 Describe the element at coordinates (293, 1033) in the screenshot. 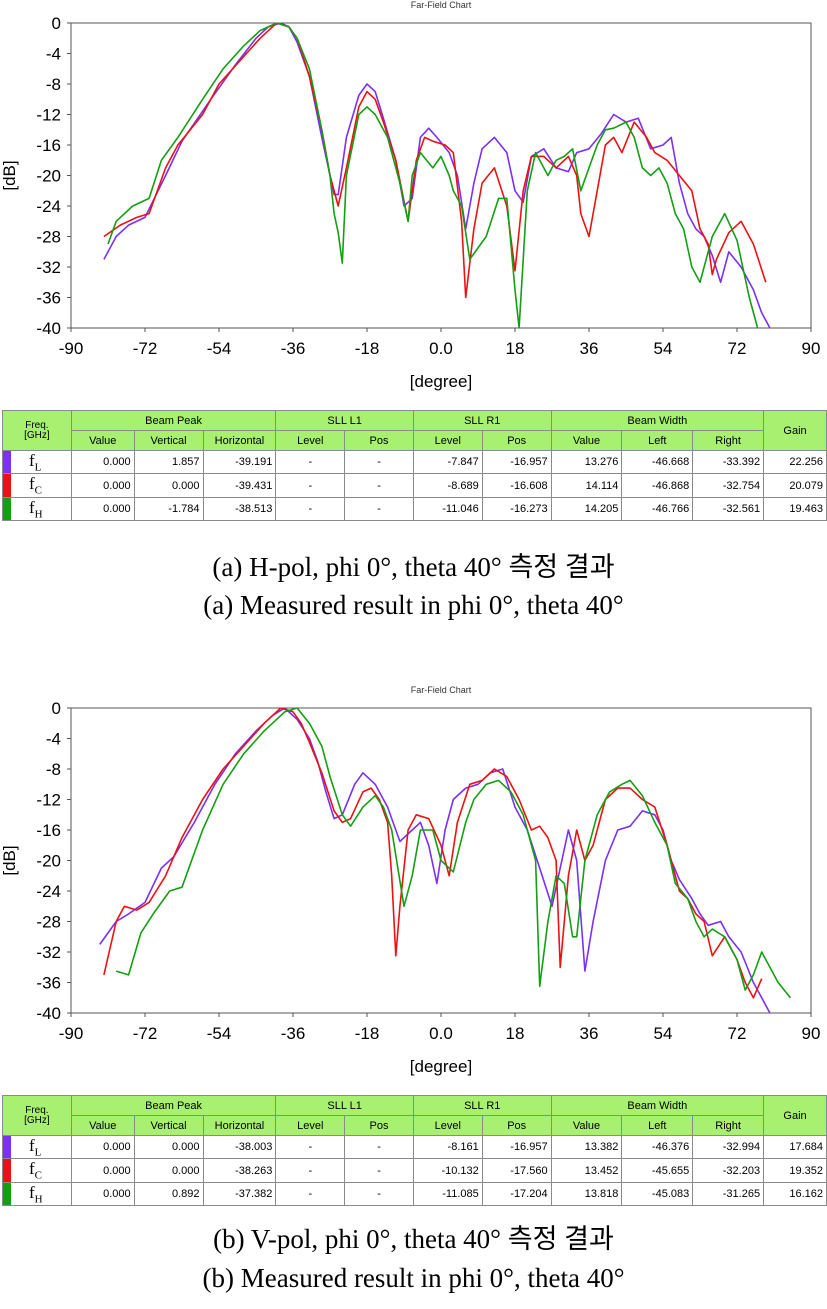

I see `x-tick-label: -36` at that location.